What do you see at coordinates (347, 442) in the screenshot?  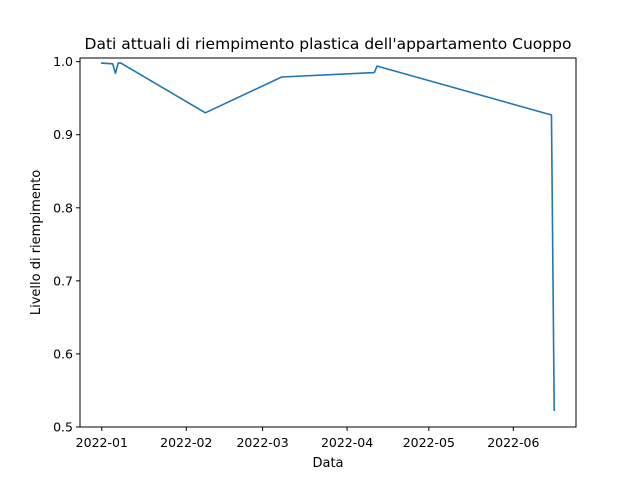 I see `x-tick-label: 2022-04` at bounding box center [347, 442].